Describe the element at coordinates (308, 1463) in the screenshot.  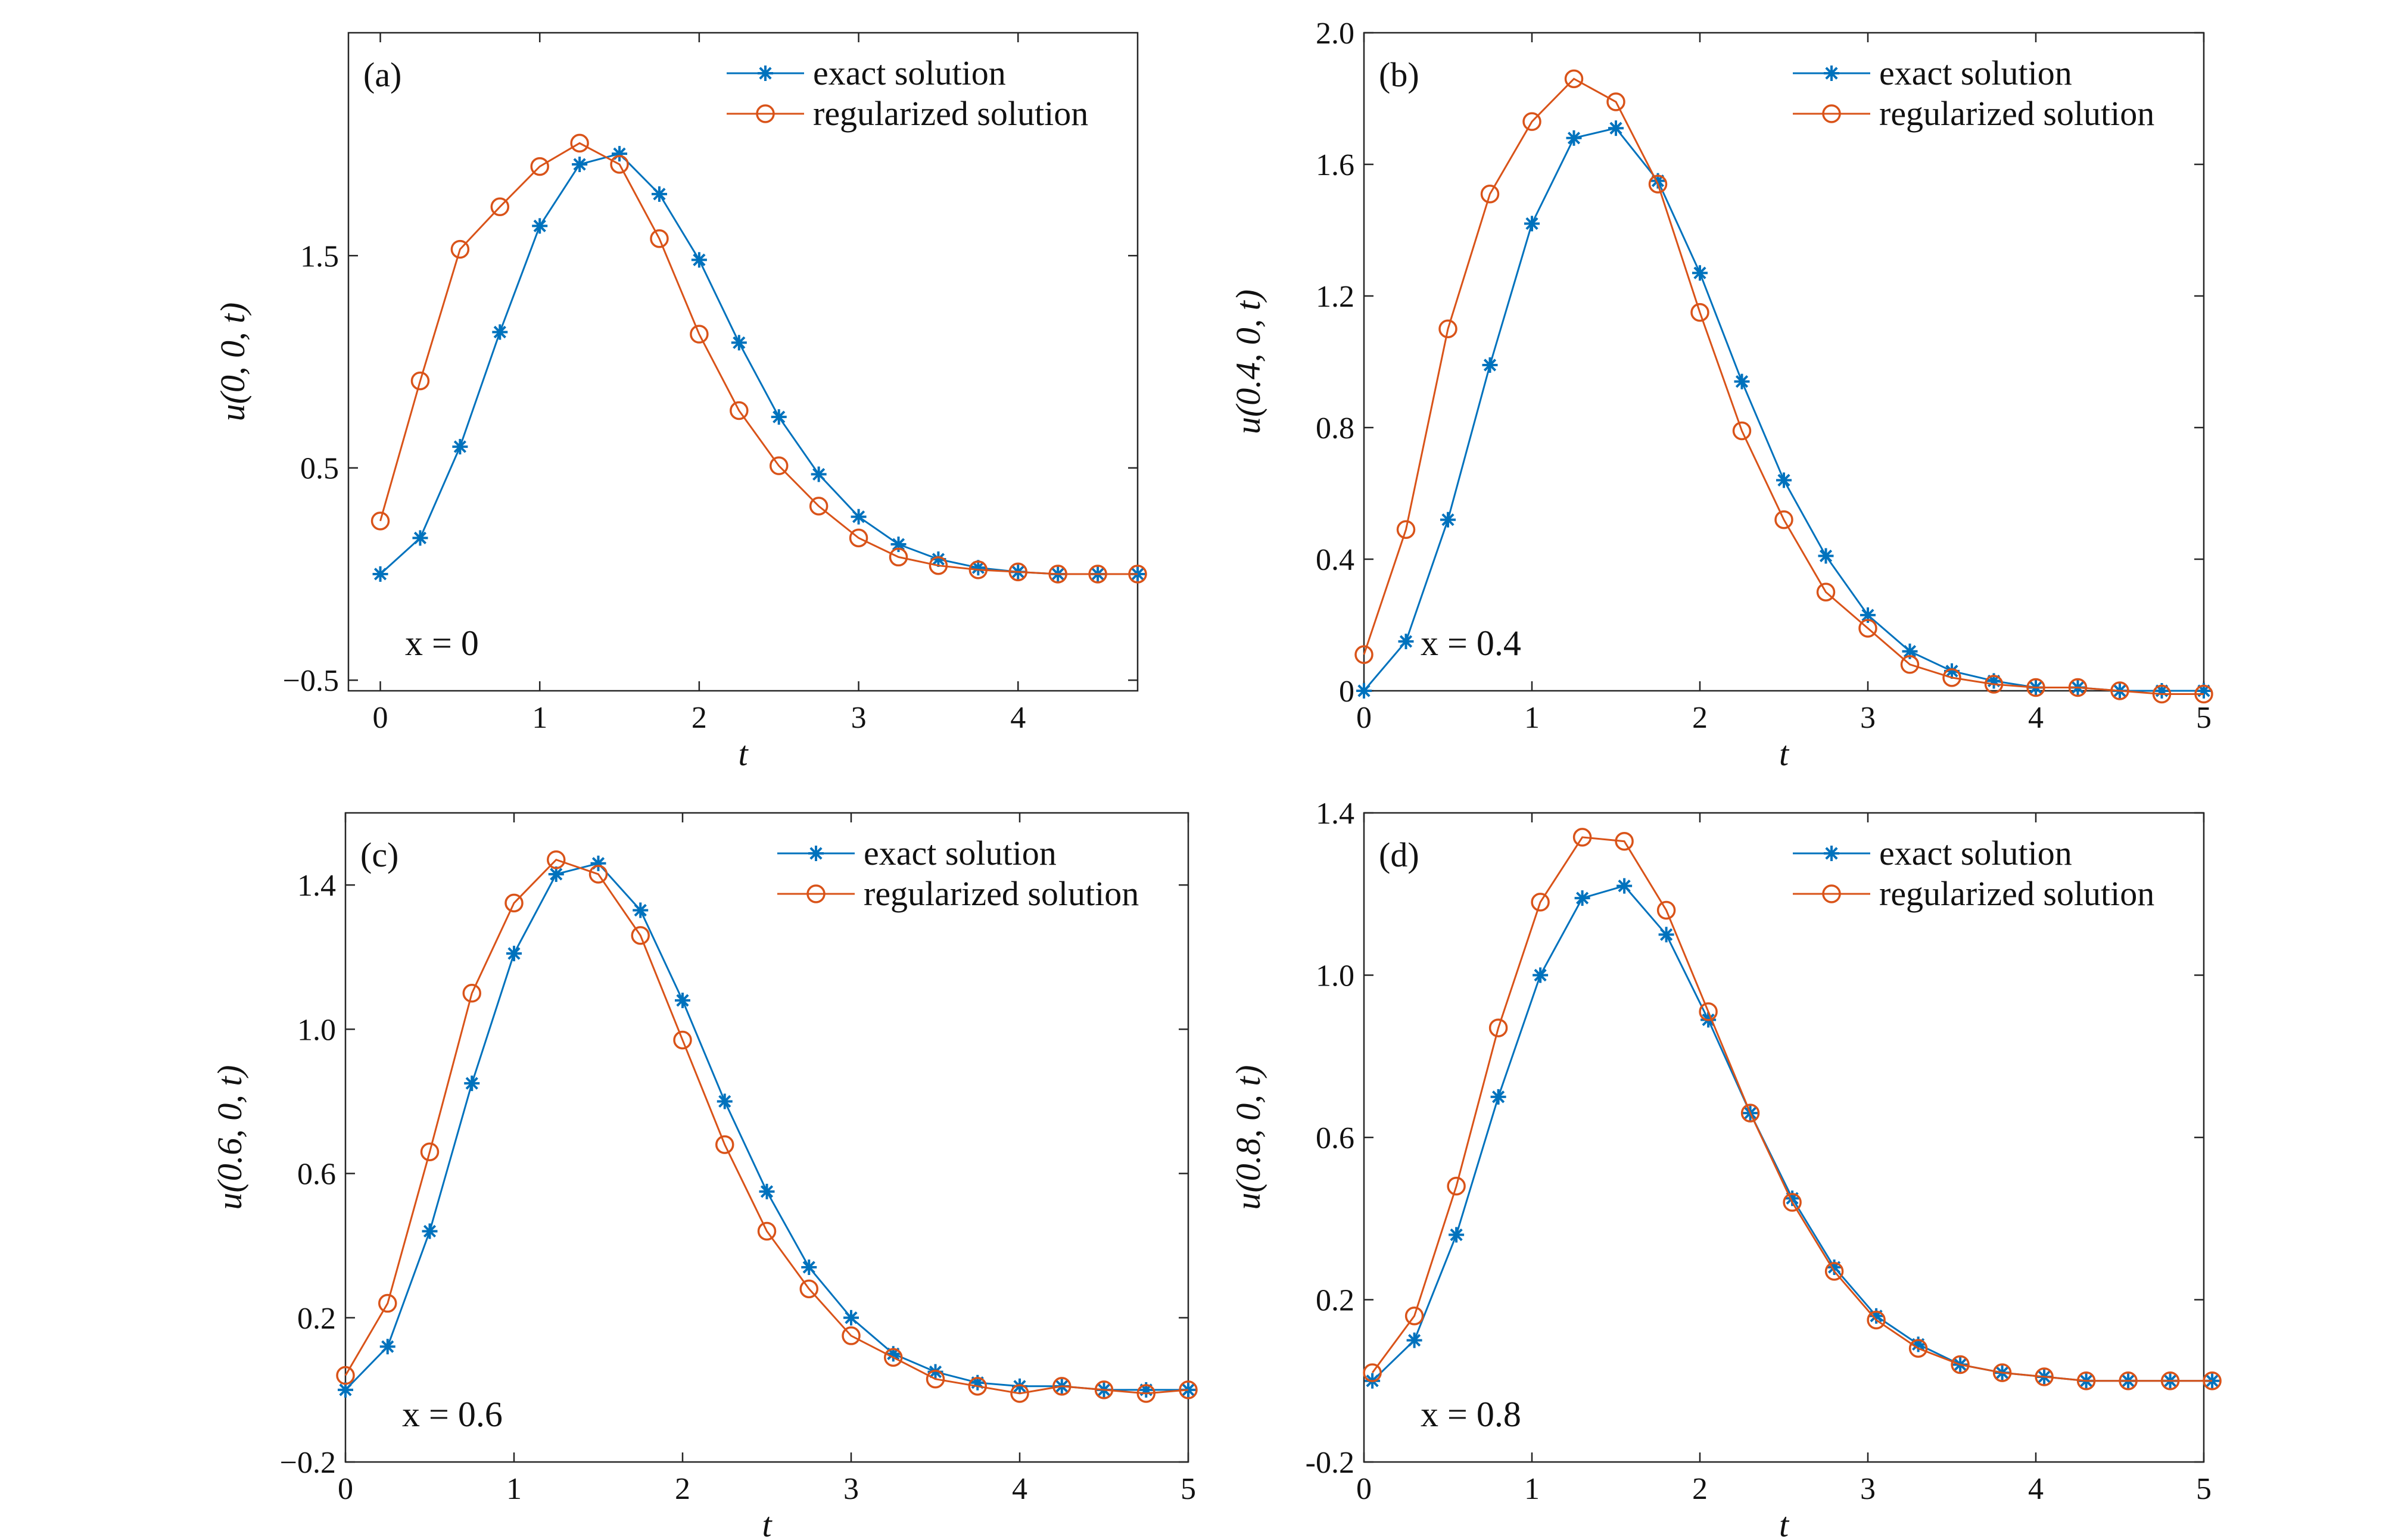
I see `y-tick-label: −0.2` at that location.